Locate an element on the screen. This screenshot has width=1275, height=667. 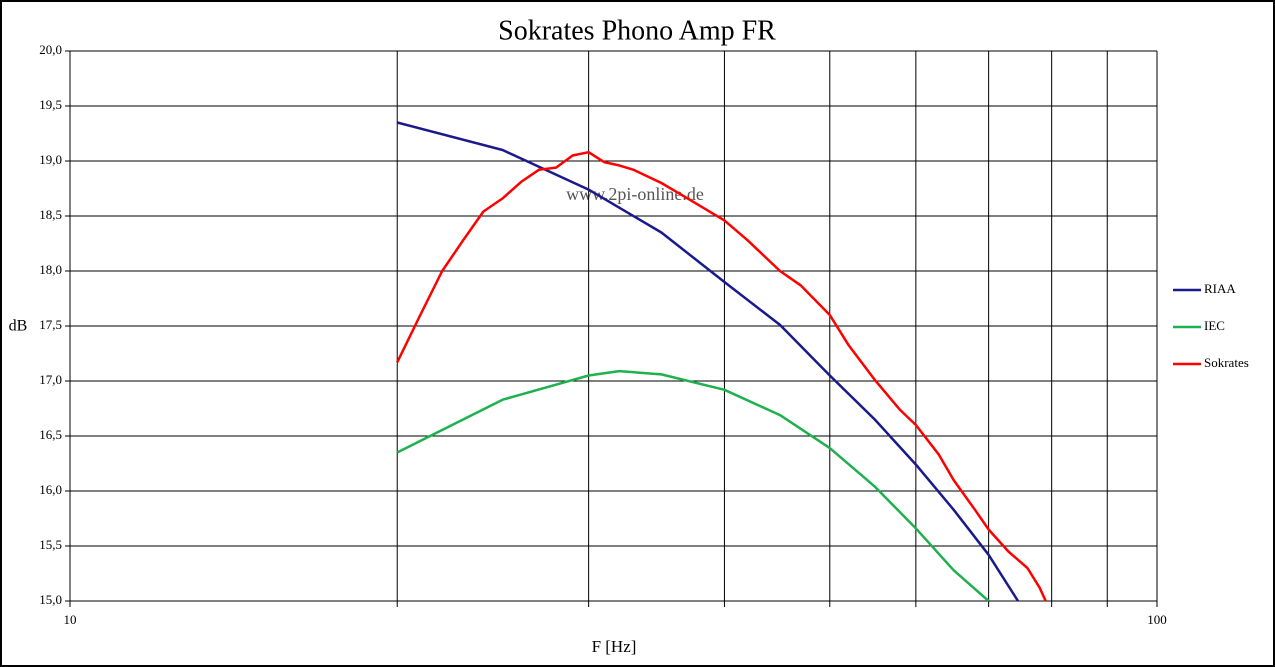
legend-label: RIAA is located at coordinates (1220, 288).